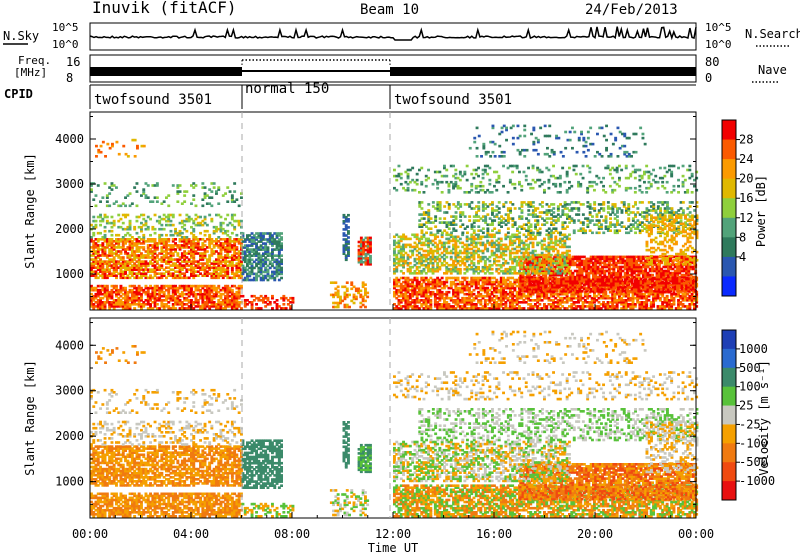 The height and width of the screenshot is (558, 800). Describe the element at coordinates (453, 100) in the screenshot. I see `cpid-segment-3: twofsound 3501` at that location.